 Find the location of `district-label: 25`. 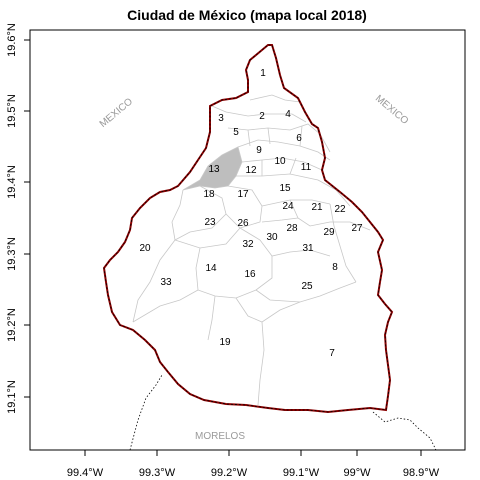

district-label: 25 is located at coordinates (307, 286).